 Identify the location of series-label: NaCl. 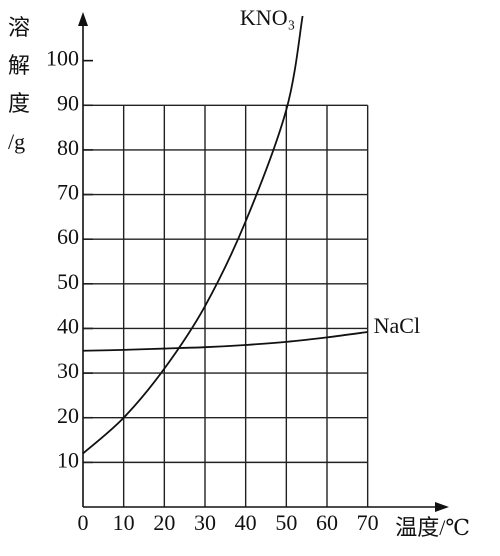
(397, 325).